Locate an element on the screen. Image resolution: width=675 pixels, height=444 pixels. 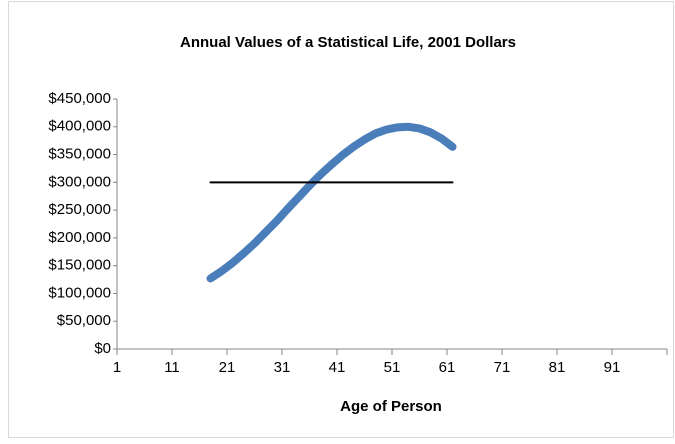
y-tick-label: $400,000 is located at coordinates (79, 126).